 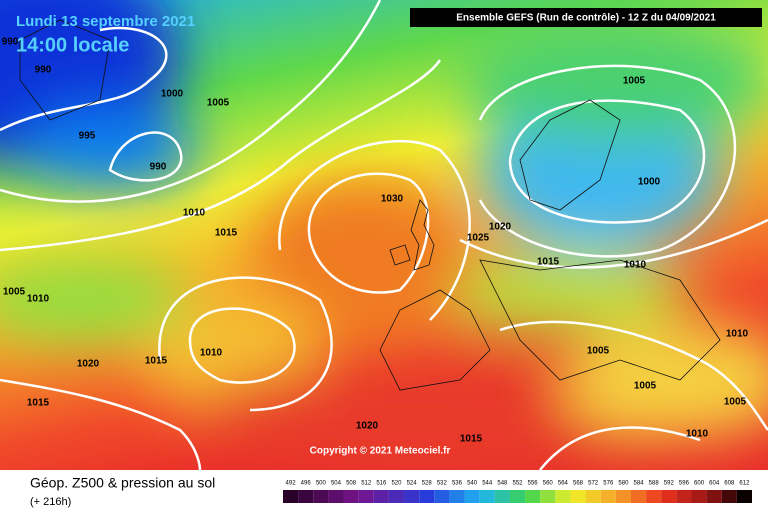 I want to click on scale-label: 552, so click(x=517, y=484).